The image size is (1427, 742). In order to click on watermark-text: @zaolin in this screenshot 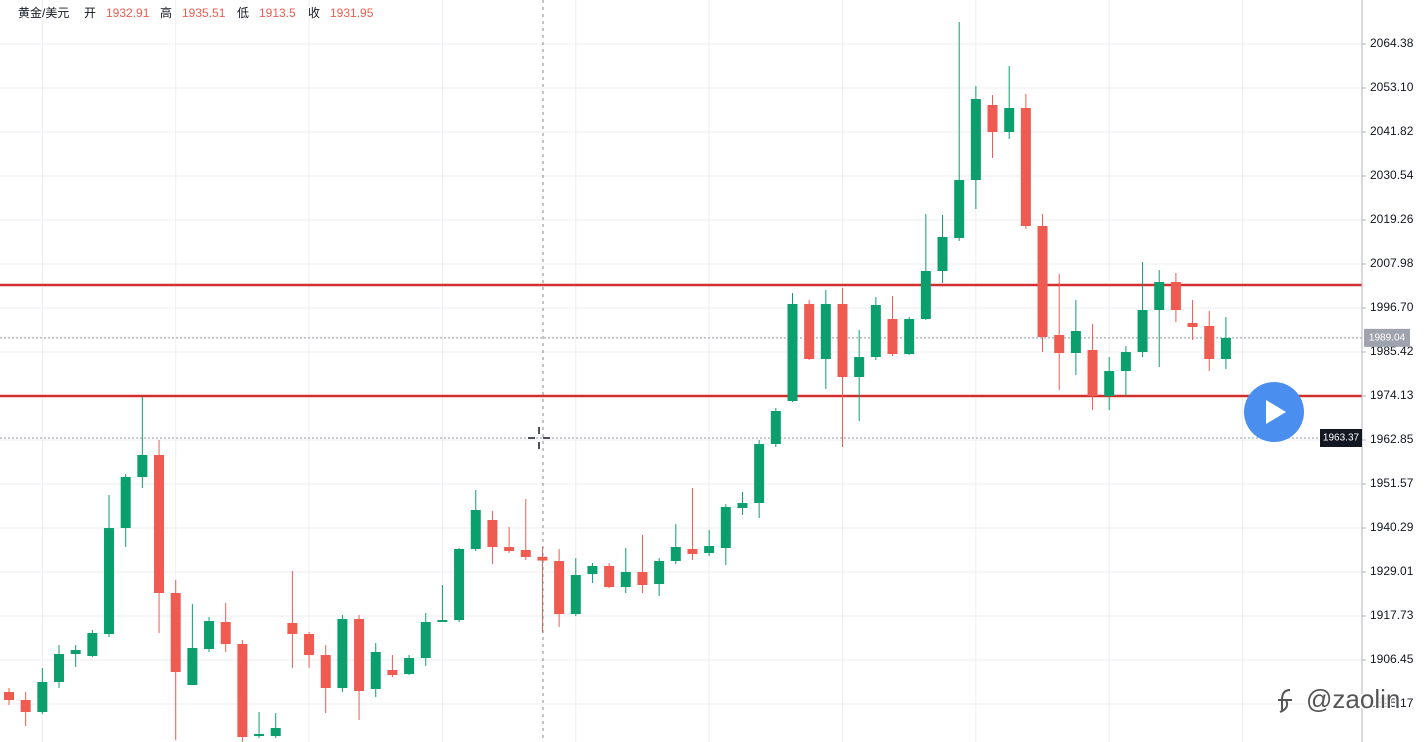, I will do `click(1353, 699)`.